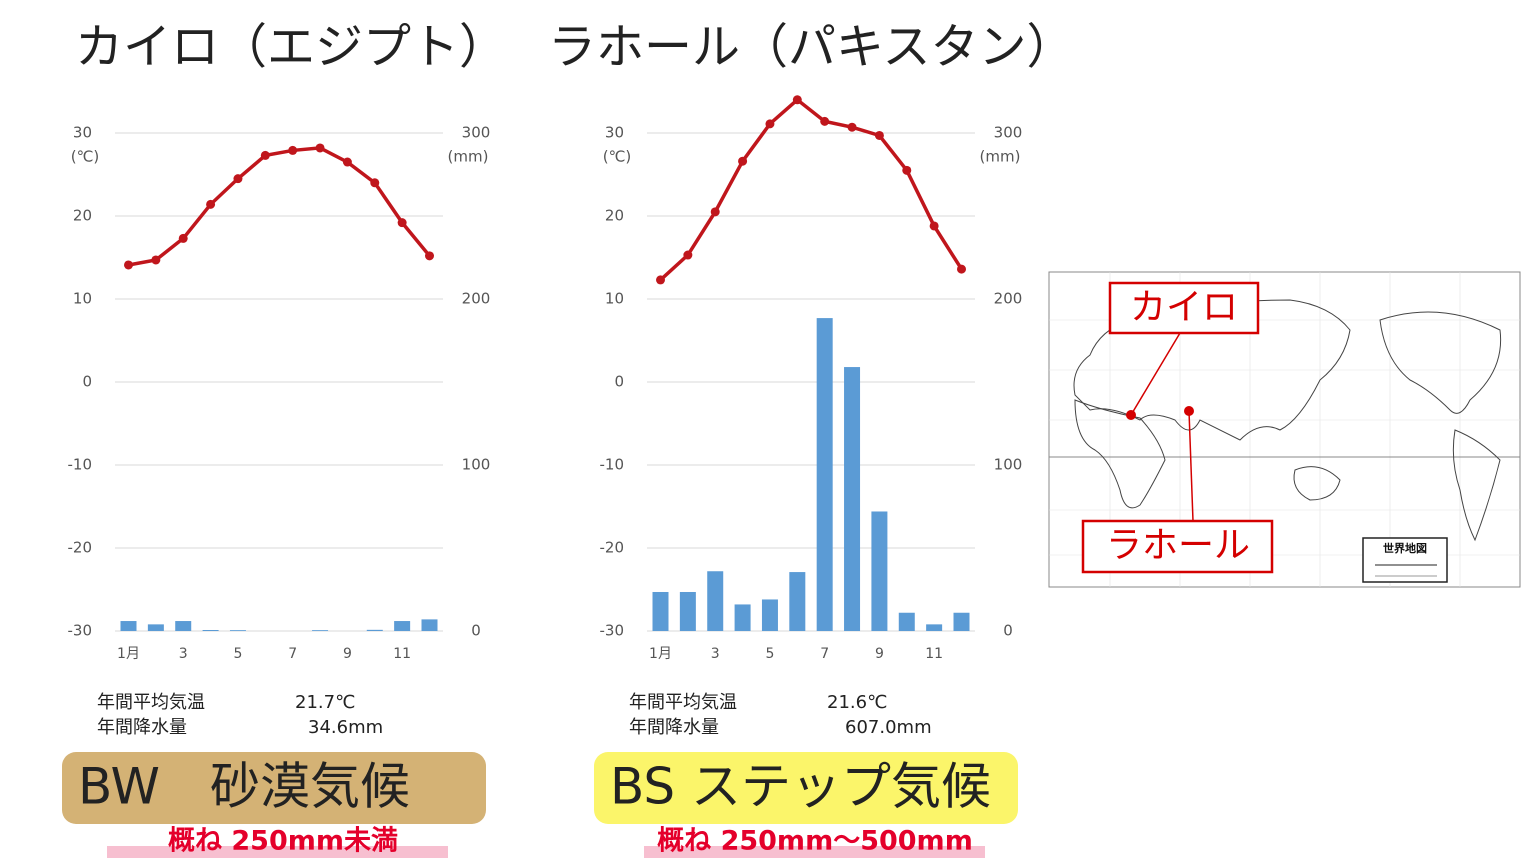 The image size is (1536, 868). I want to click on y2-tick-label: 100, so click(476, 465).